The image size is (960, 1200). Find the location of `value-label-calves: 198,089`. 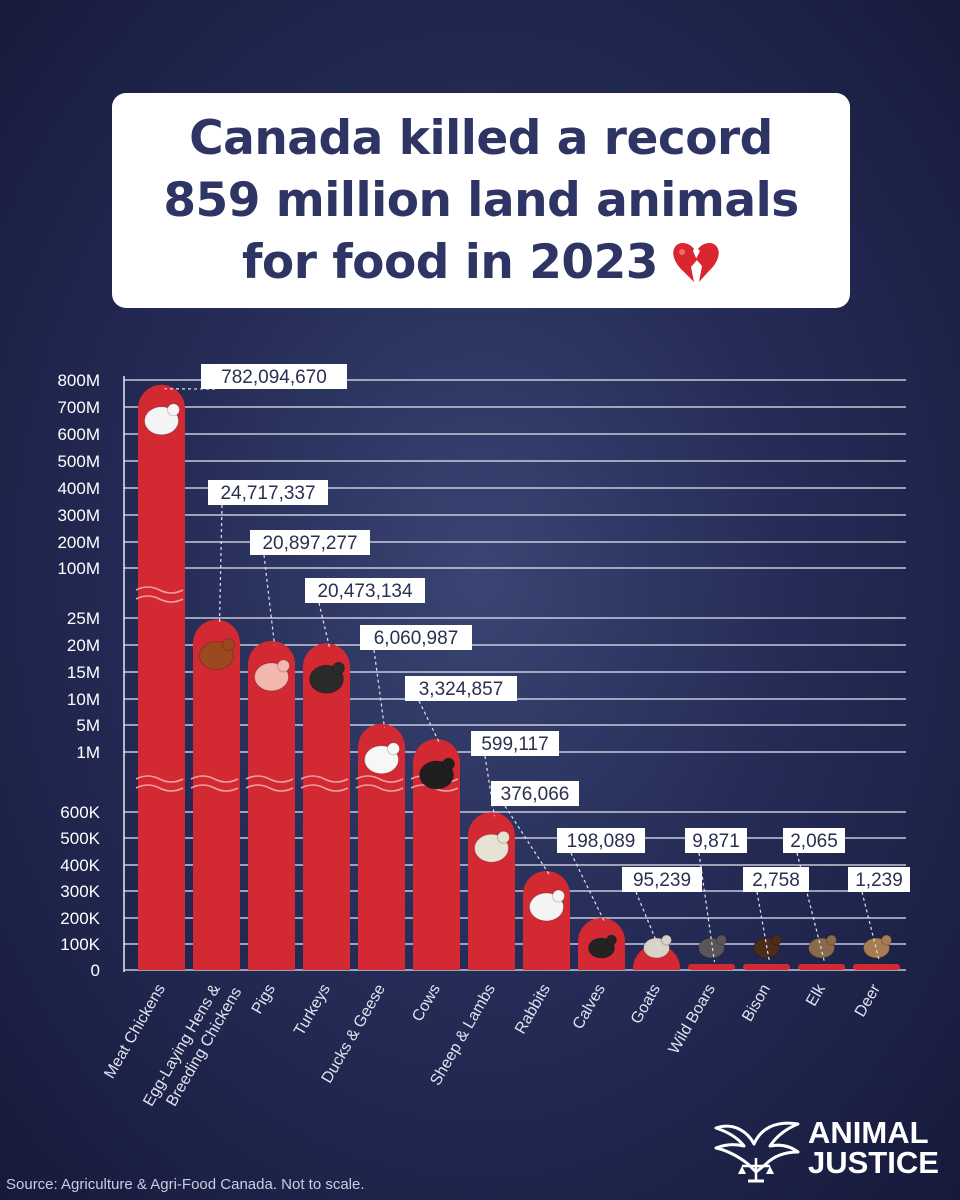

value-label-calves: 198,089 is located at coordinates (601, 840).